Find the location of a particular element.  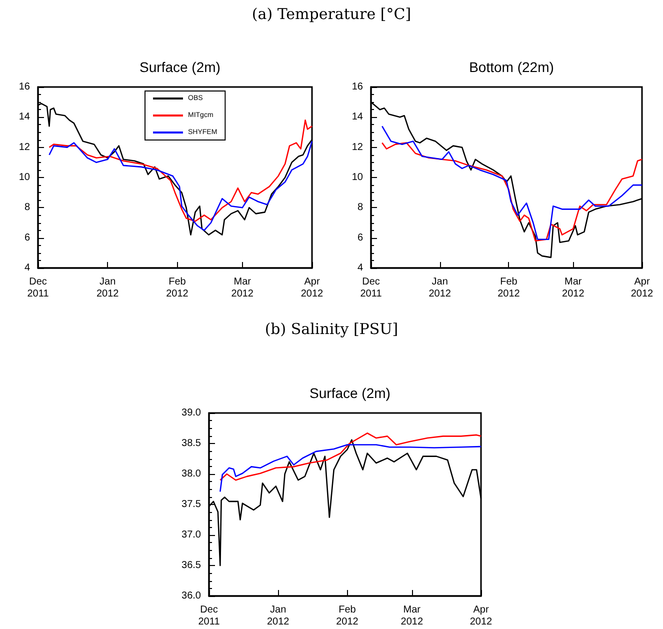

y-tick-label: 36.5 is located at coordinates (192, 565).